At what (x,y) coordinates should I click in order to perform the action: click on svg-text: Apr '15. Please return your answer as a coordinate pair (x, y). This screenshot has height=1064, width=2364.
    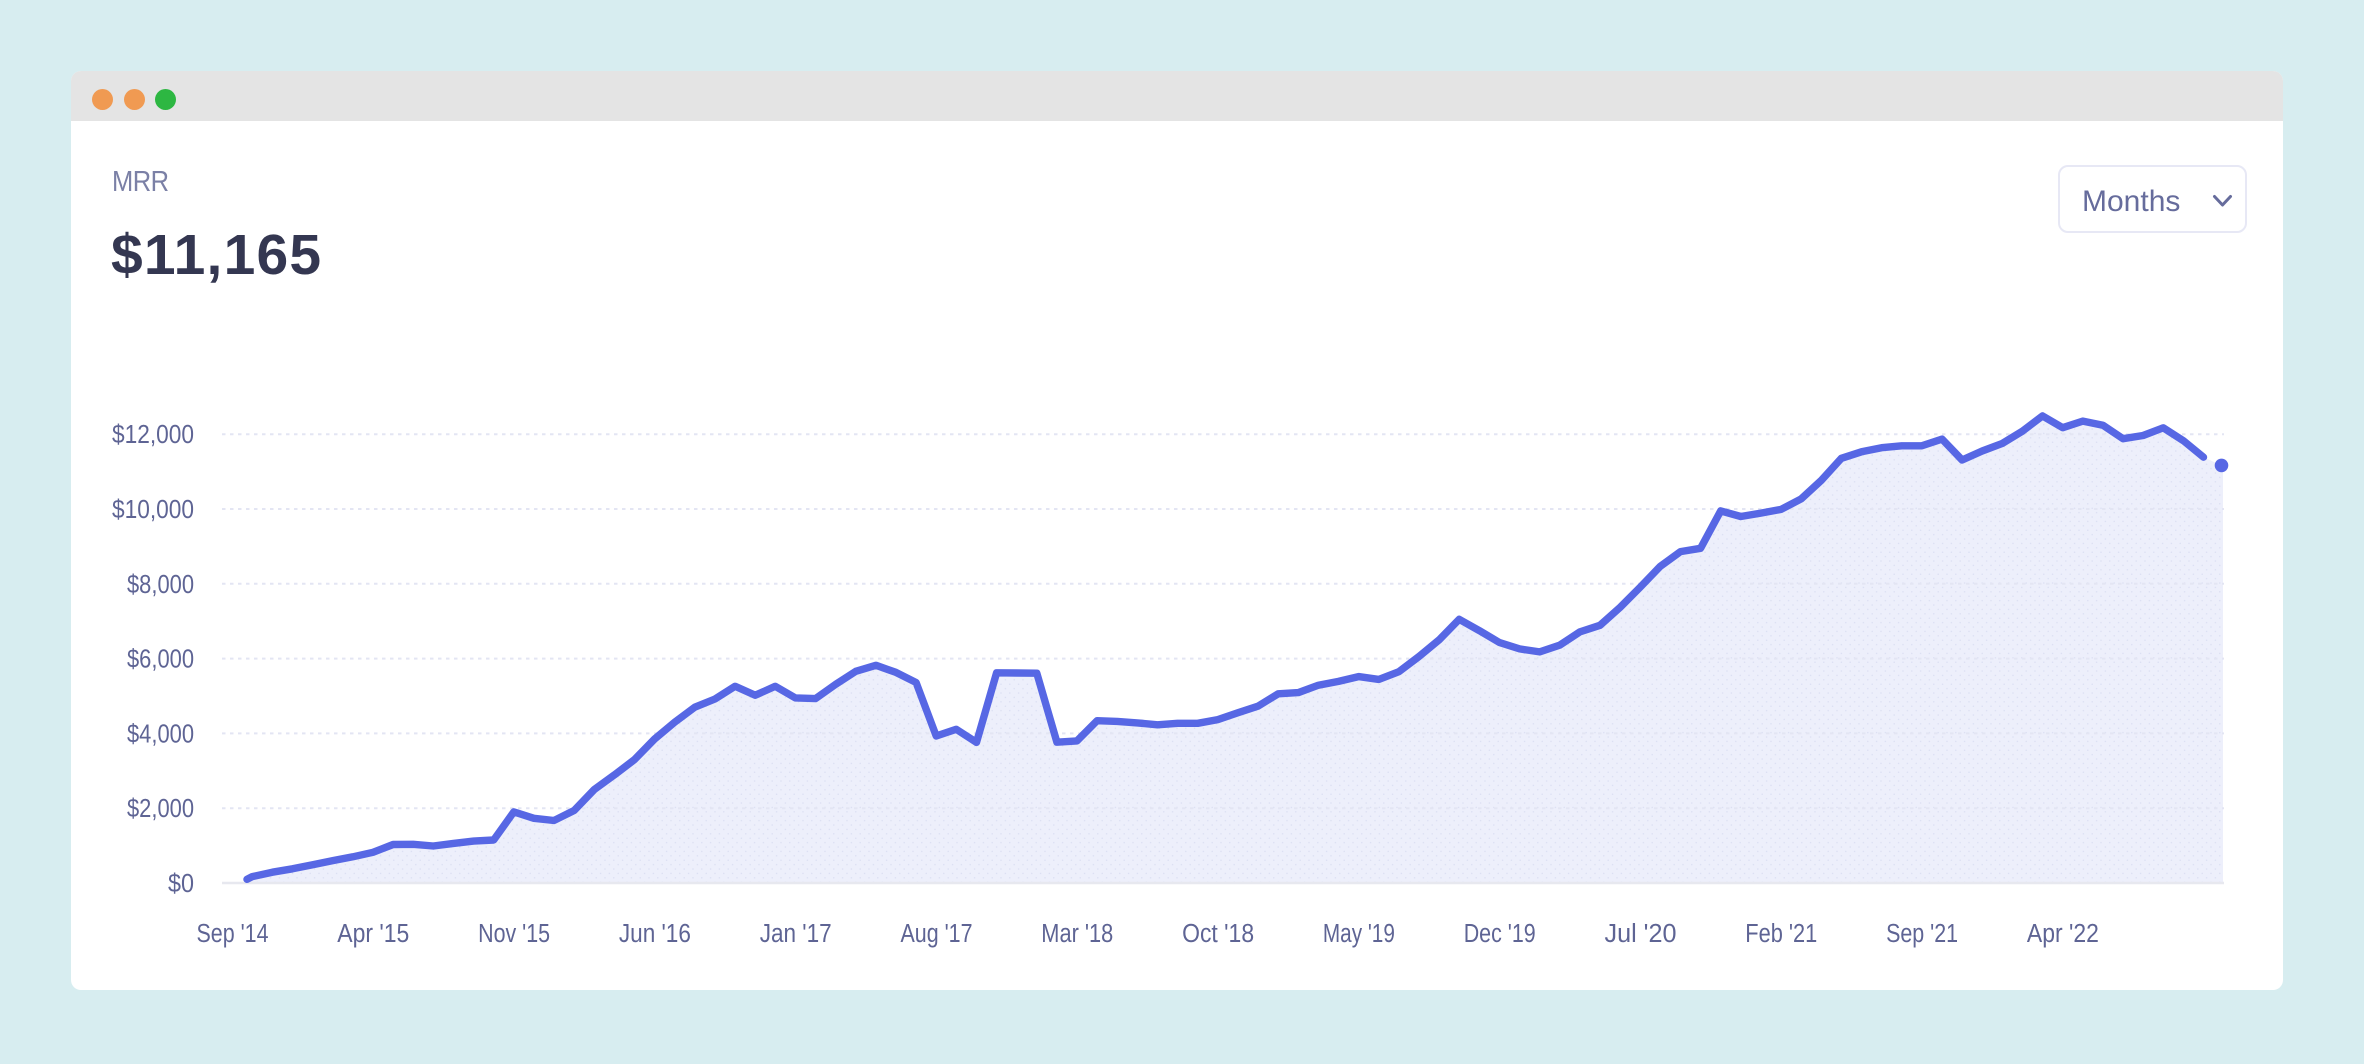
    Looking at the image, I should click on (373, 934).